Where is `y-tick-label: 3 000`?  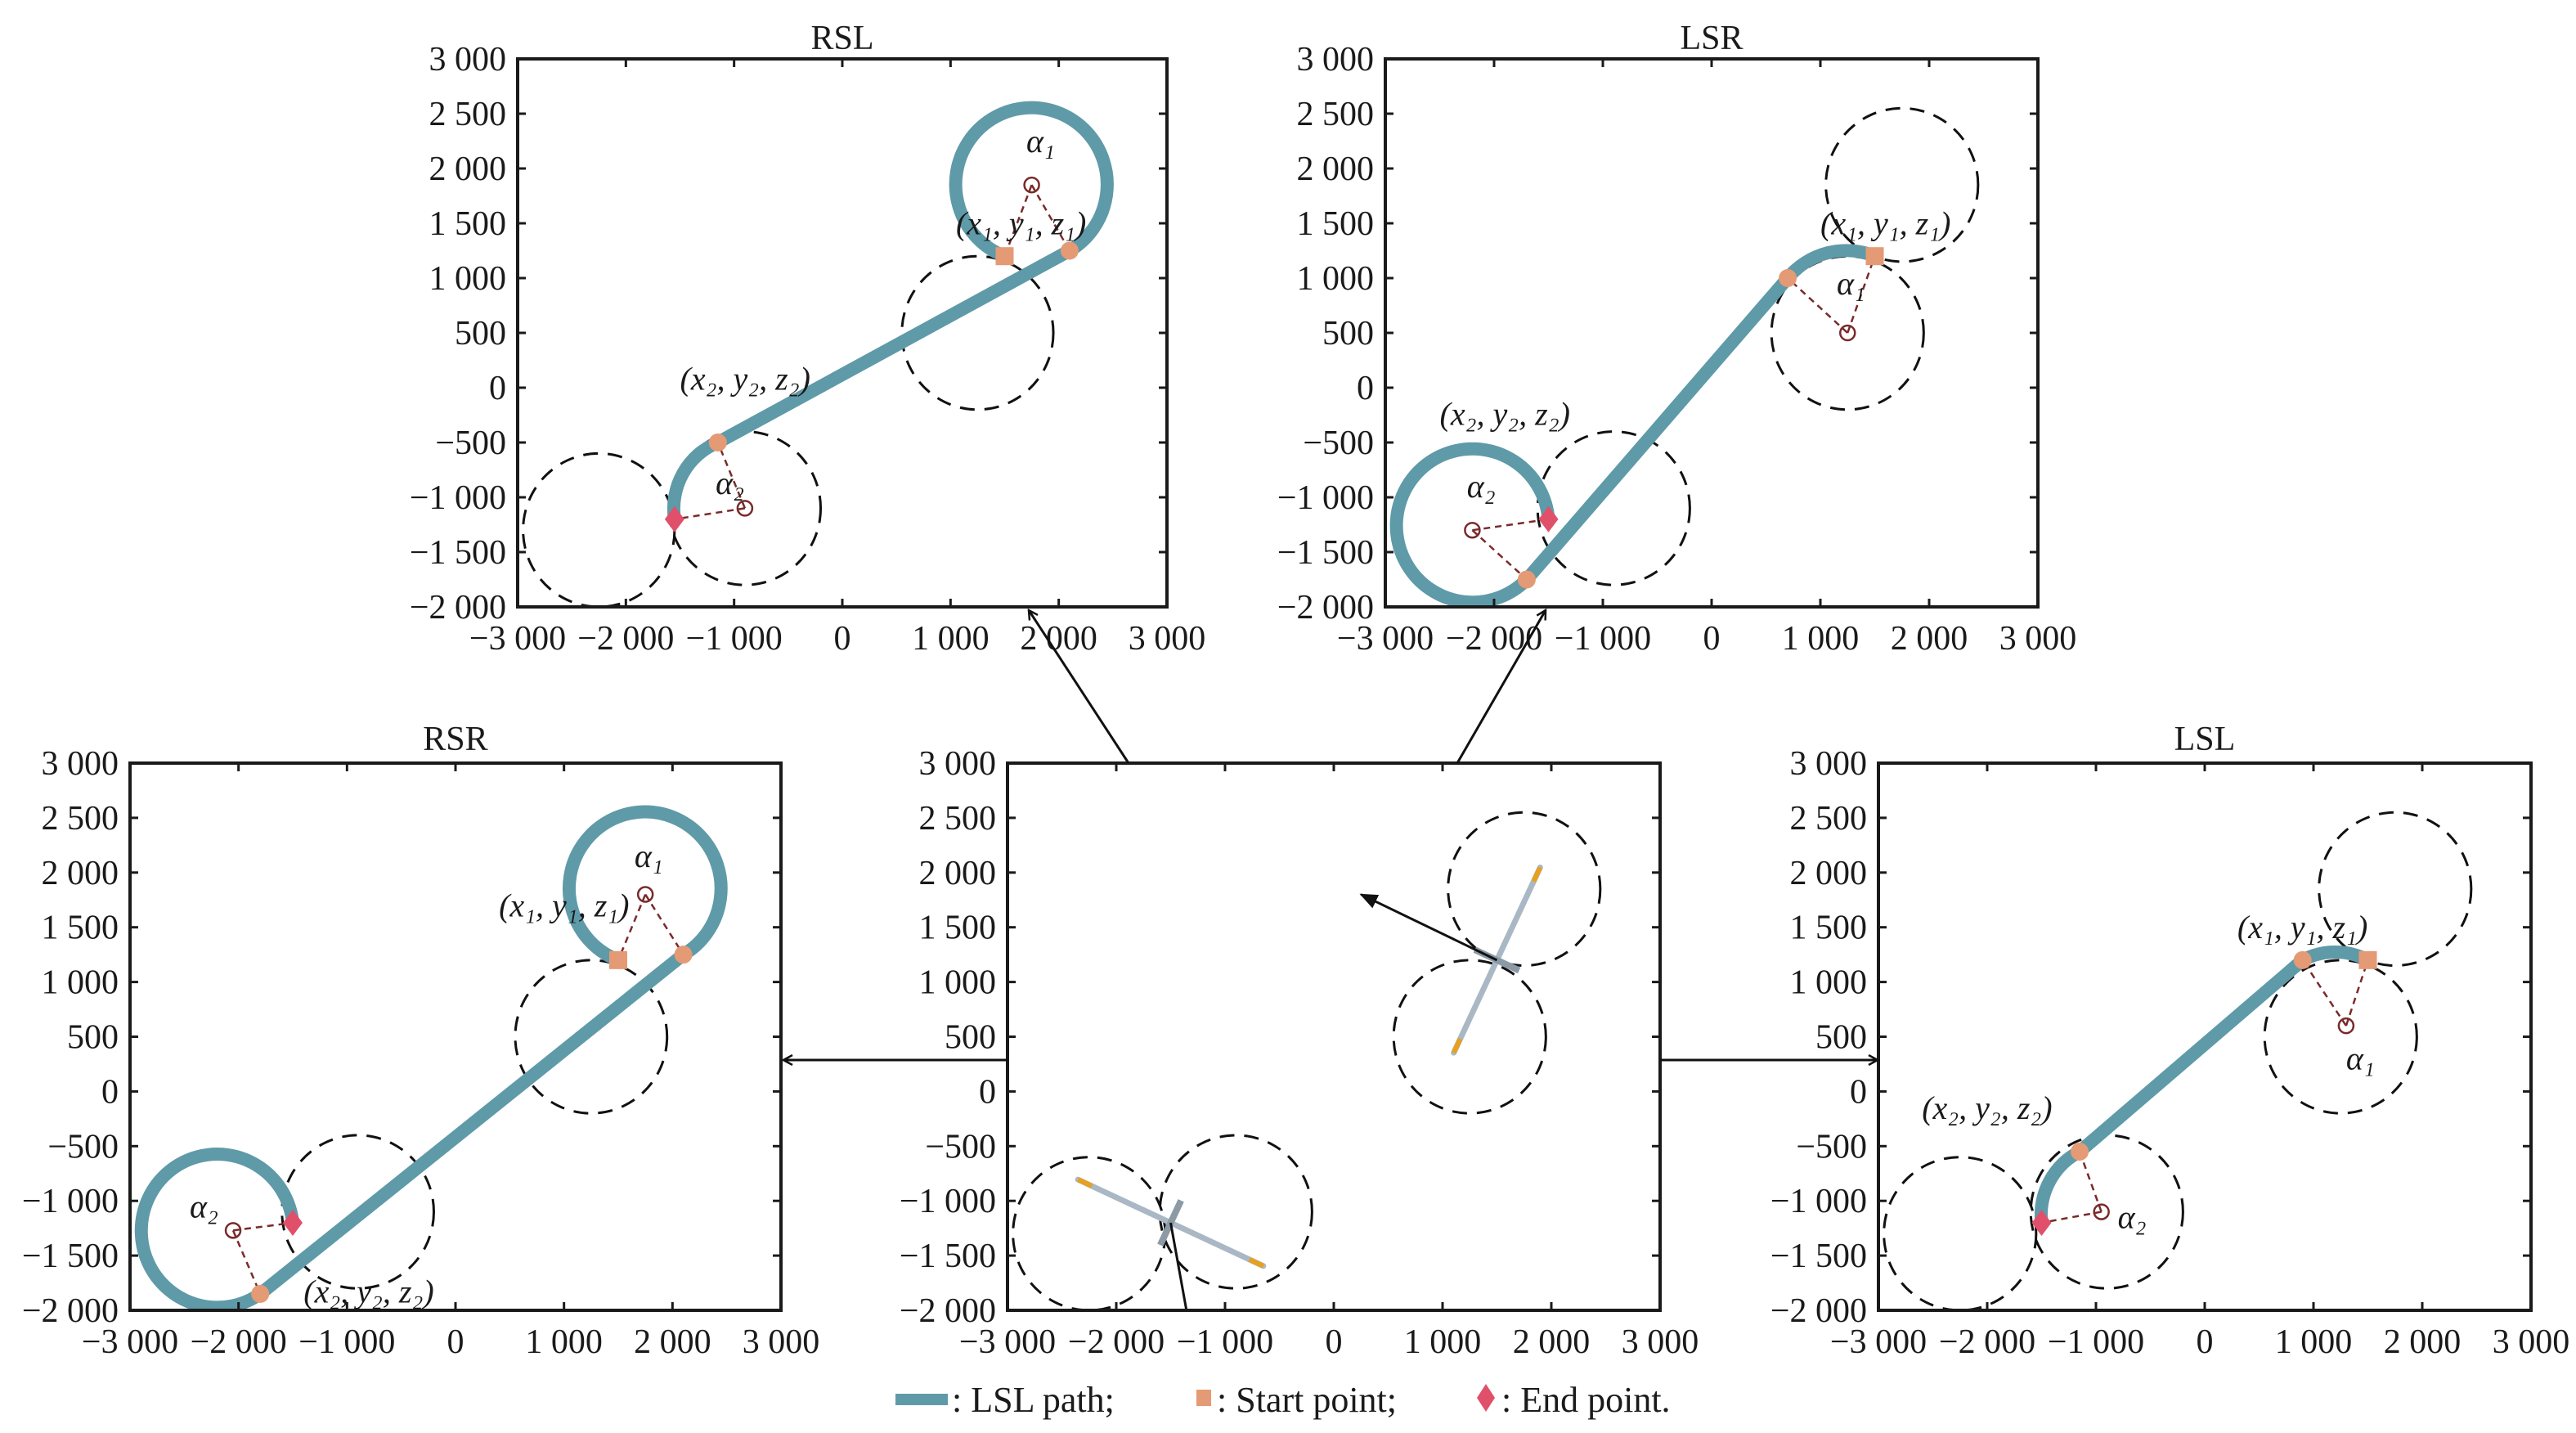 y-tick-label: 3 000 is located at coordinates (468, 60).